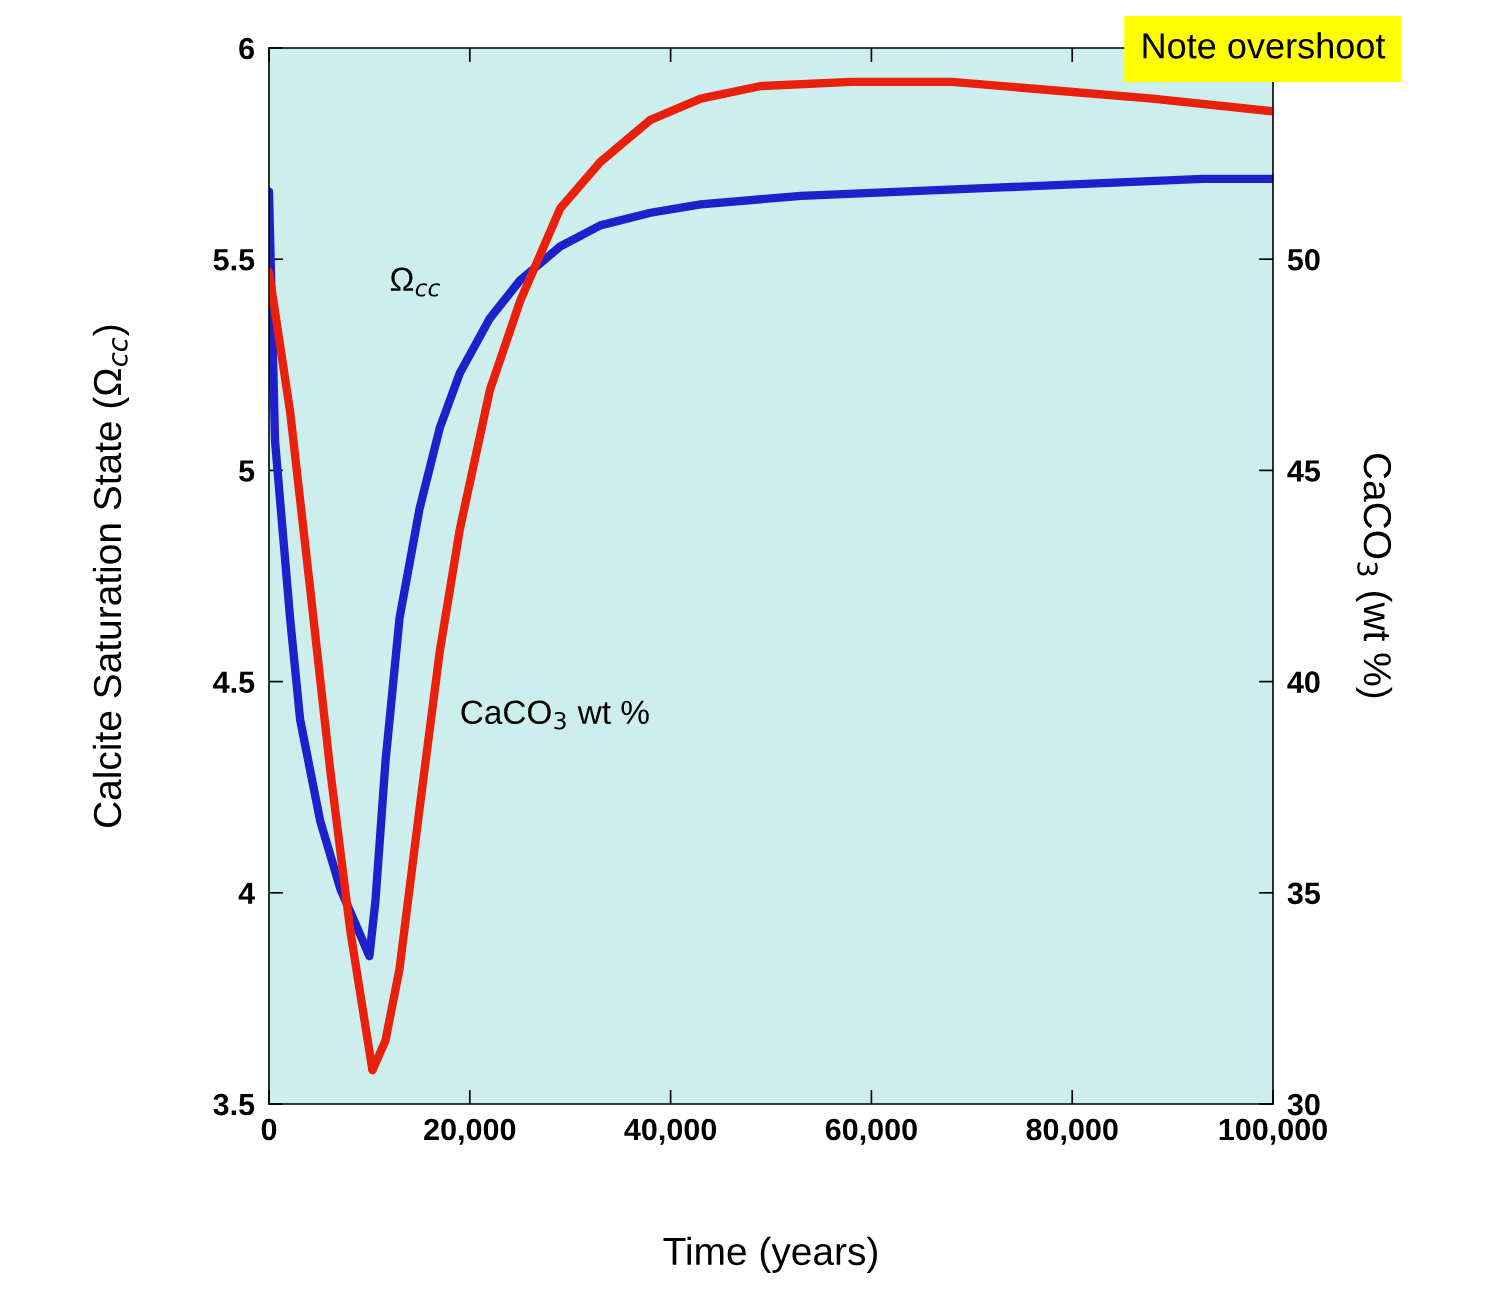 This screenshot has width=1492, height=1291. I want to click on x-tick-label: 80,000, so click(1072, 1131).